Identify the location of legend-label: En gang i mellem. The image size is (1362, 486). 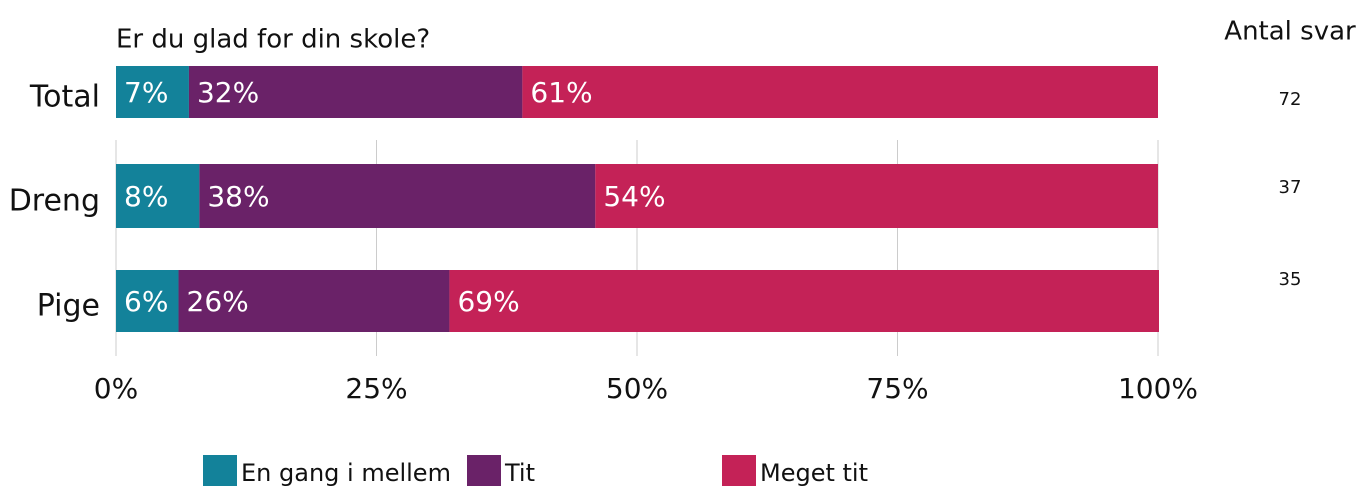
(346, 472).